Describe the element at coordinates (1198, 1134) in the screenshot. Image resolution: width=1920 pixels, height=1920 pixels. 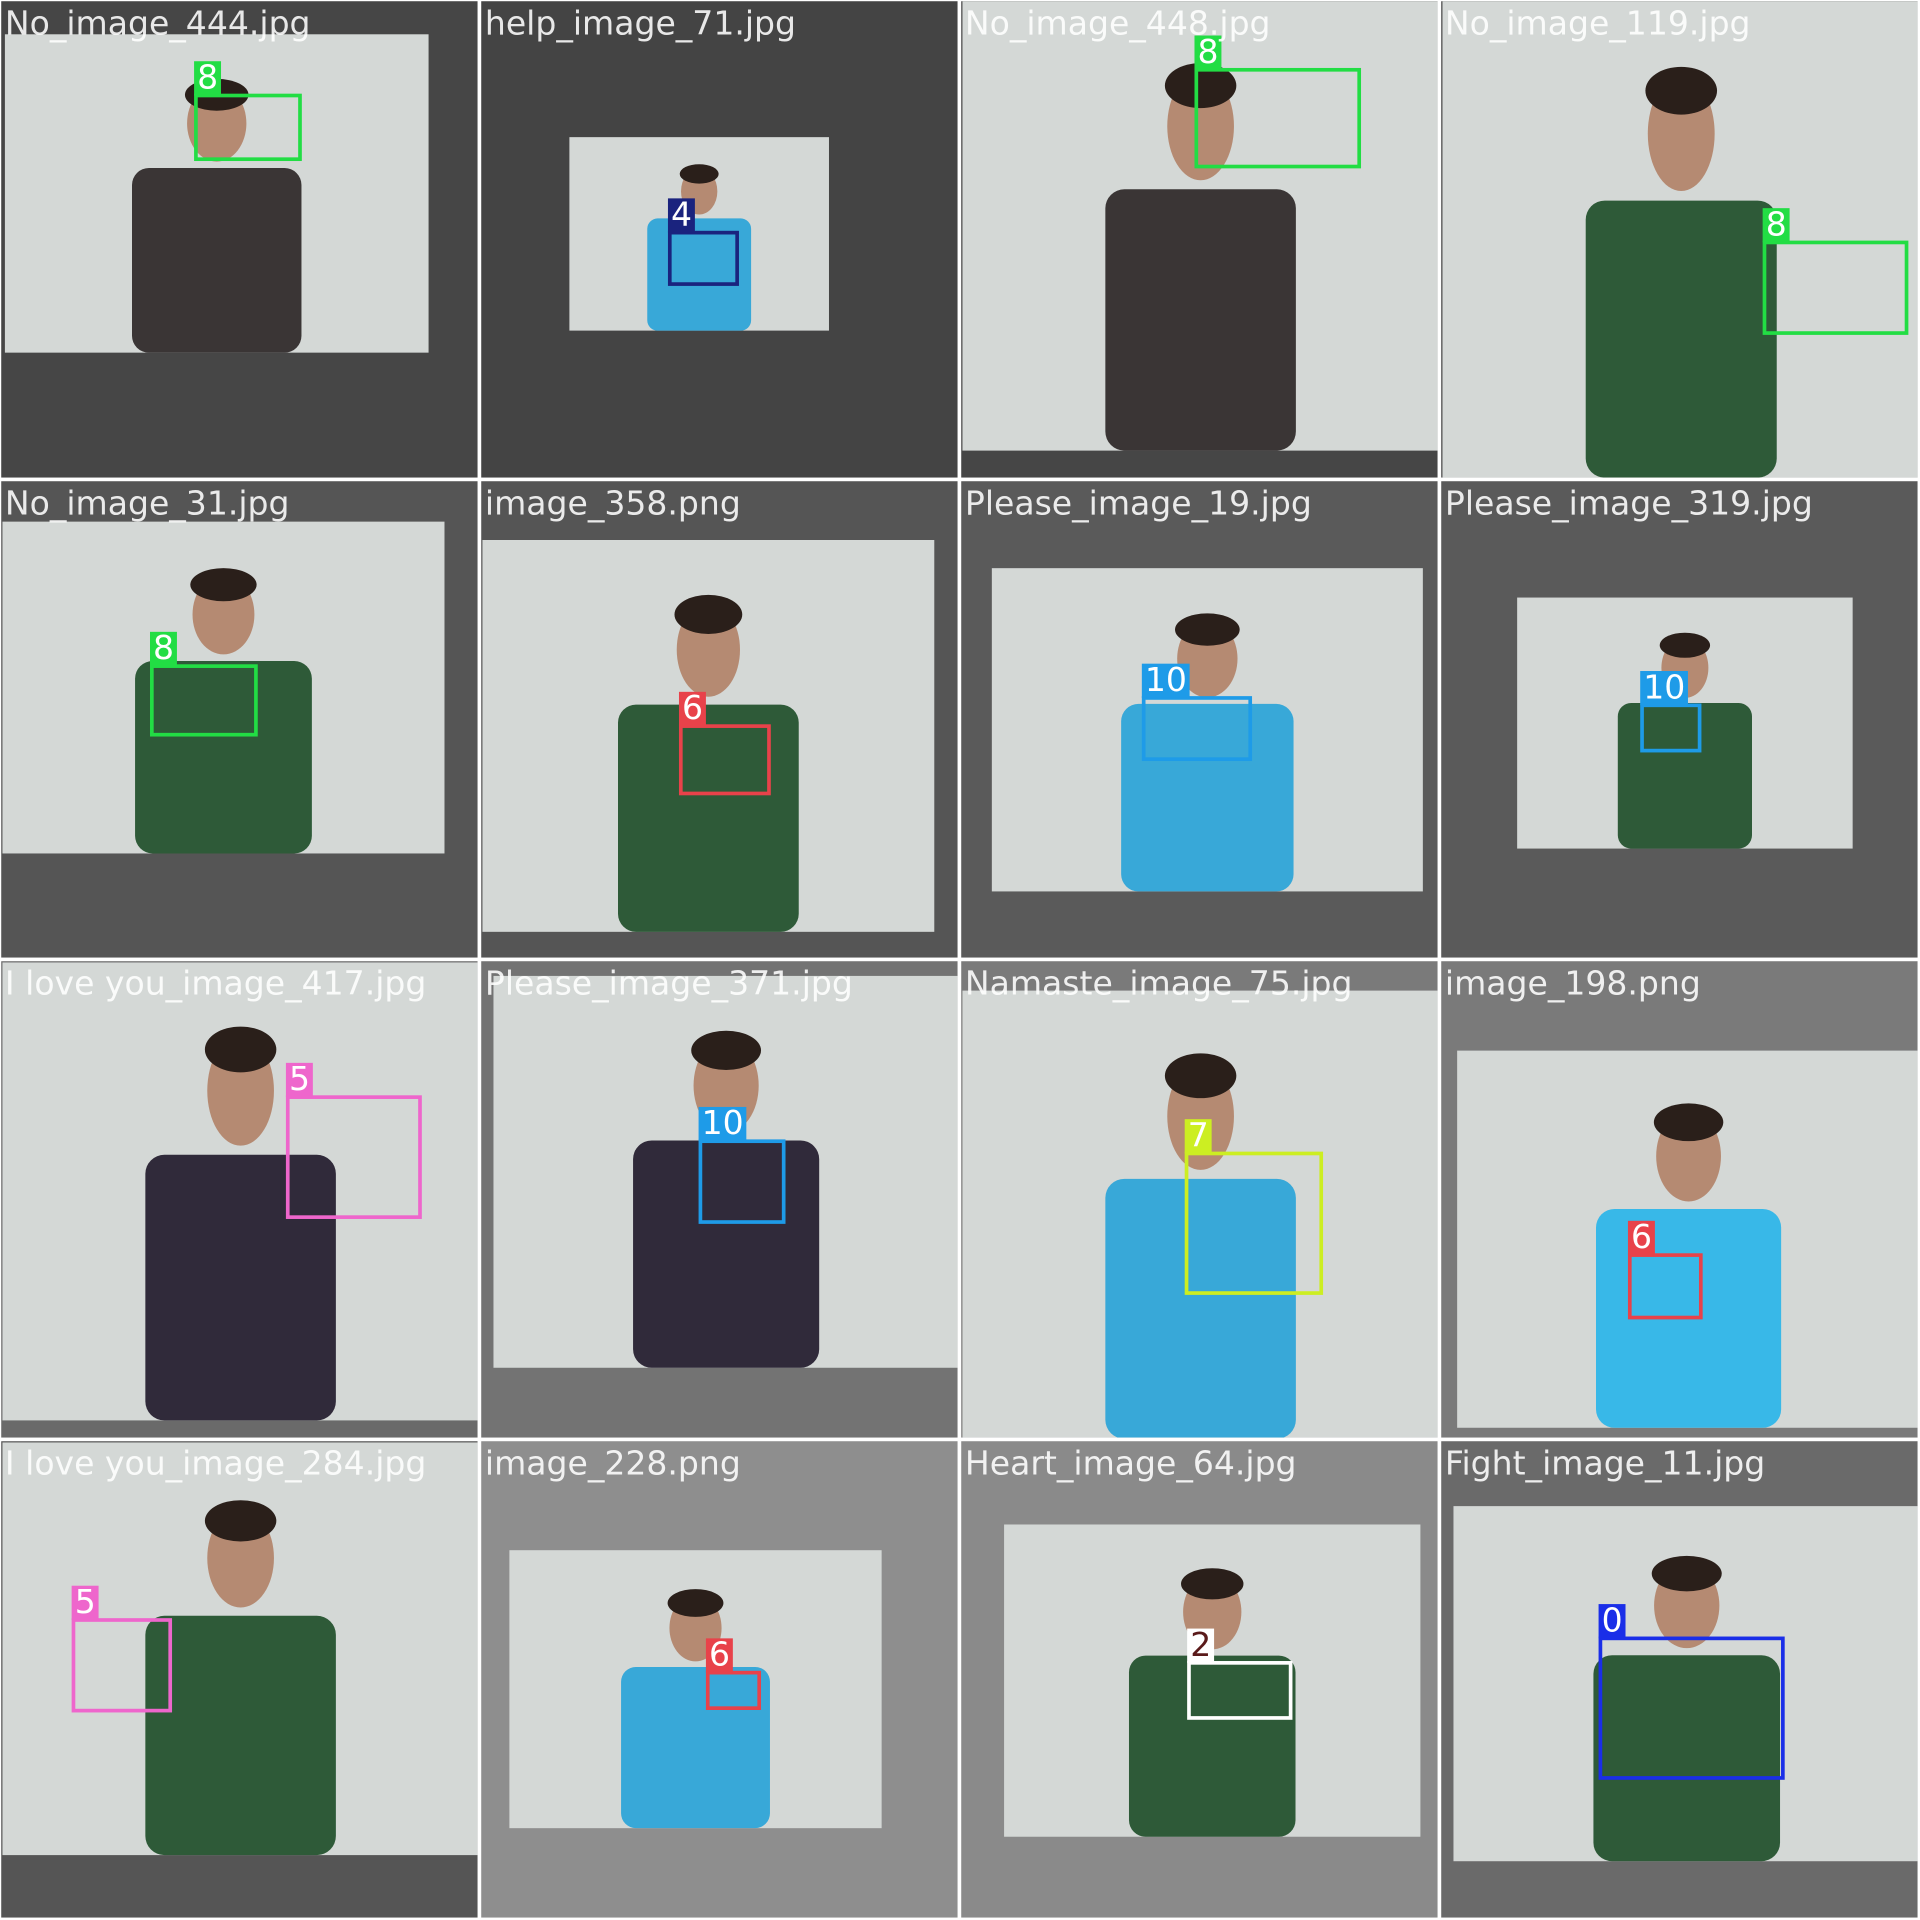
I see `class-label: 7` at that location.